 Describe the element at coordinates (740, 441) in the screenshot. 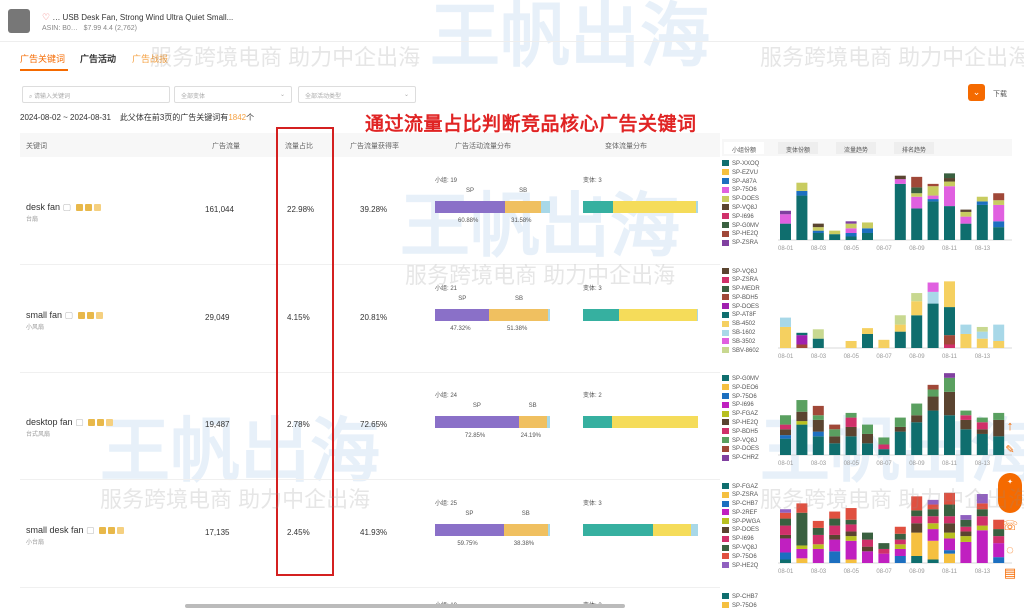

I see `legend-item: SP-VQ8J` at that location.